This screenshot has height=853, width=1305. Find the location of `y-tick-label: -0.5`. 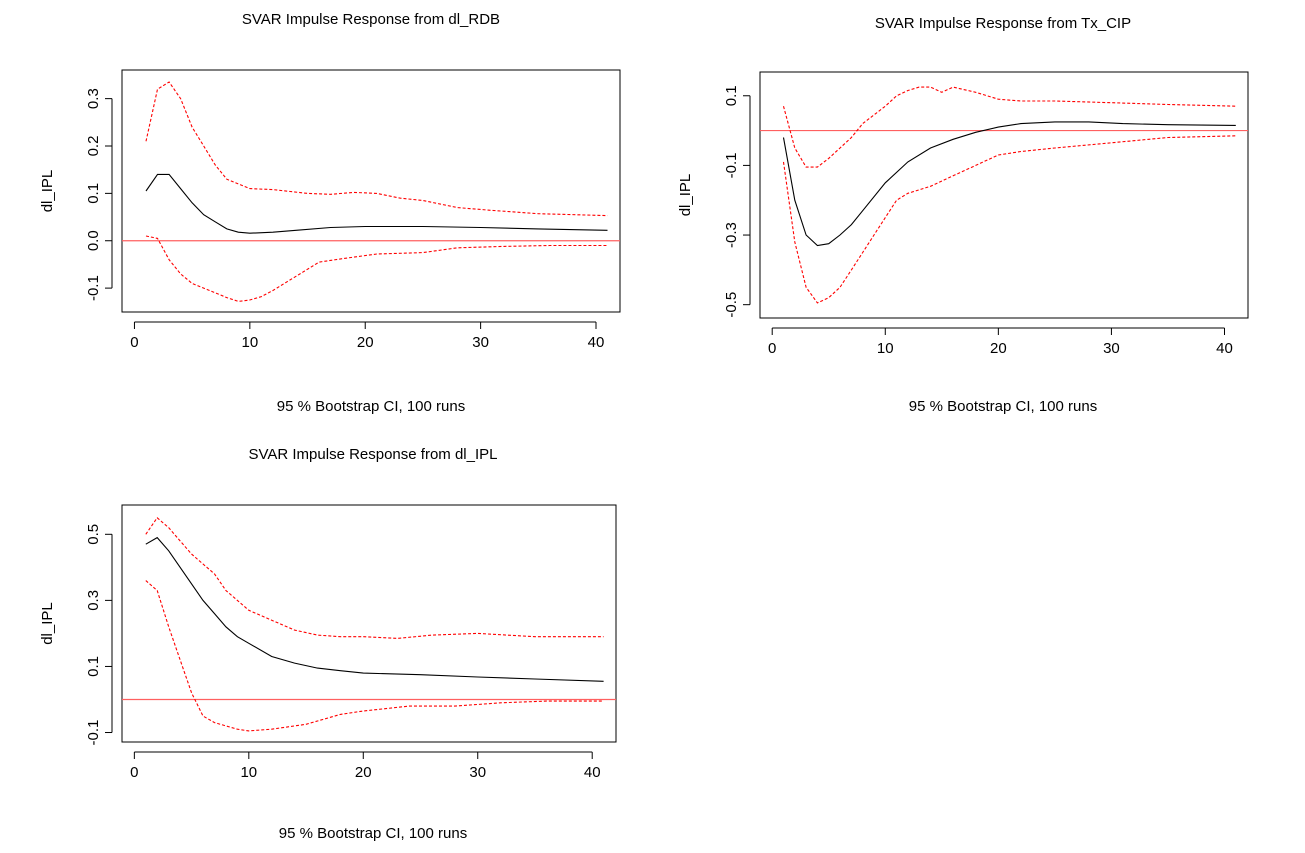

y-tick-label: -0.5 is located at coordinates (731, 305).